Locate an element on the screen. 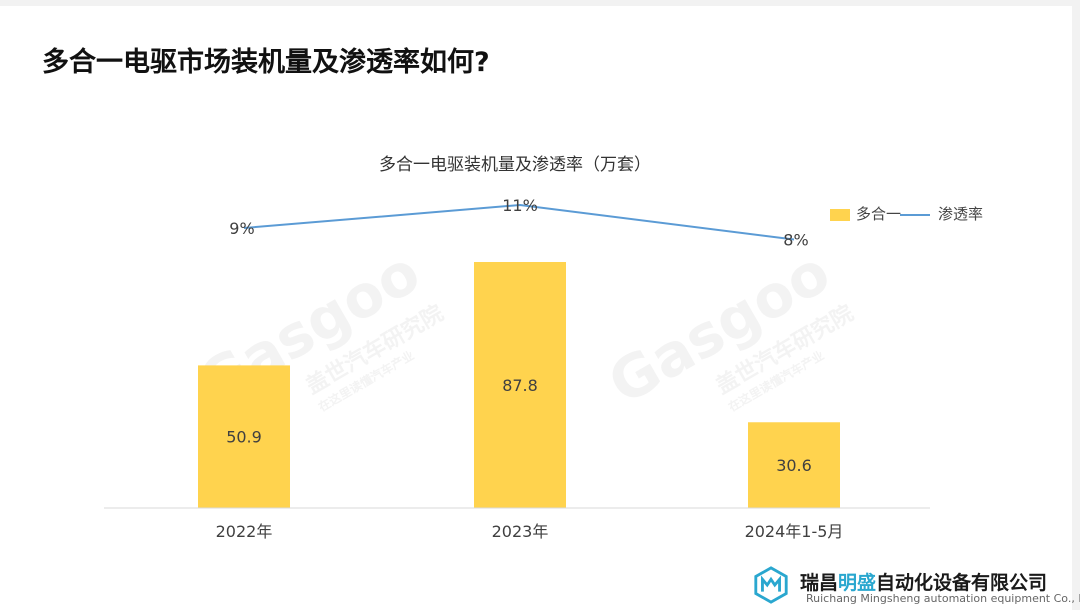 This screenshot has width=1080, height=610. company-logo-icon is located at coordinates (771, 585).